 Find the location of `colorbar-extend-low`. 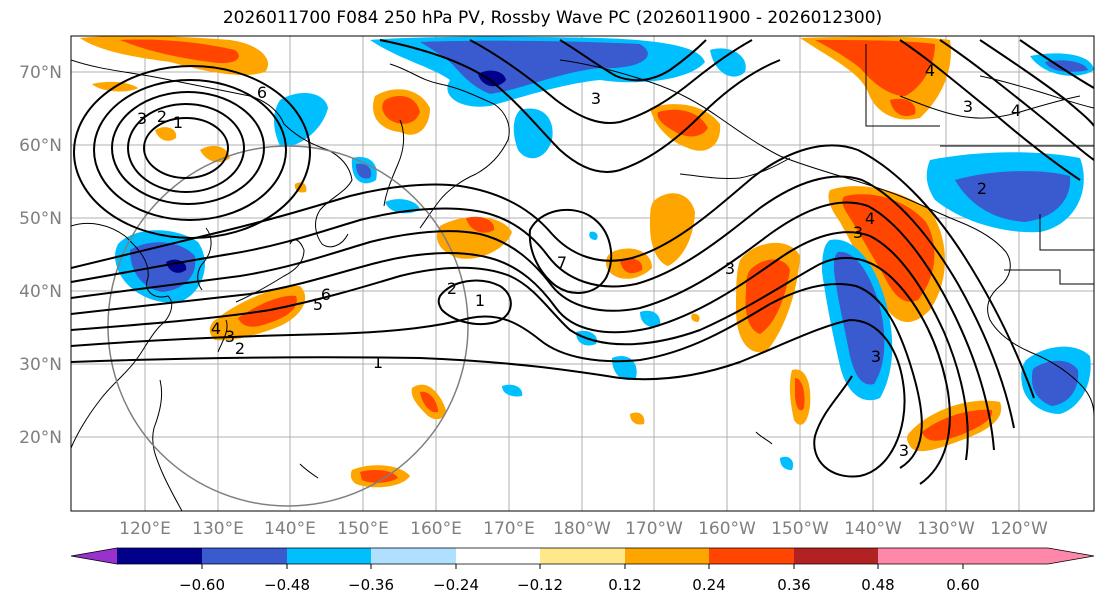

colorbar-extend-low is located at coordinates (94, 556).